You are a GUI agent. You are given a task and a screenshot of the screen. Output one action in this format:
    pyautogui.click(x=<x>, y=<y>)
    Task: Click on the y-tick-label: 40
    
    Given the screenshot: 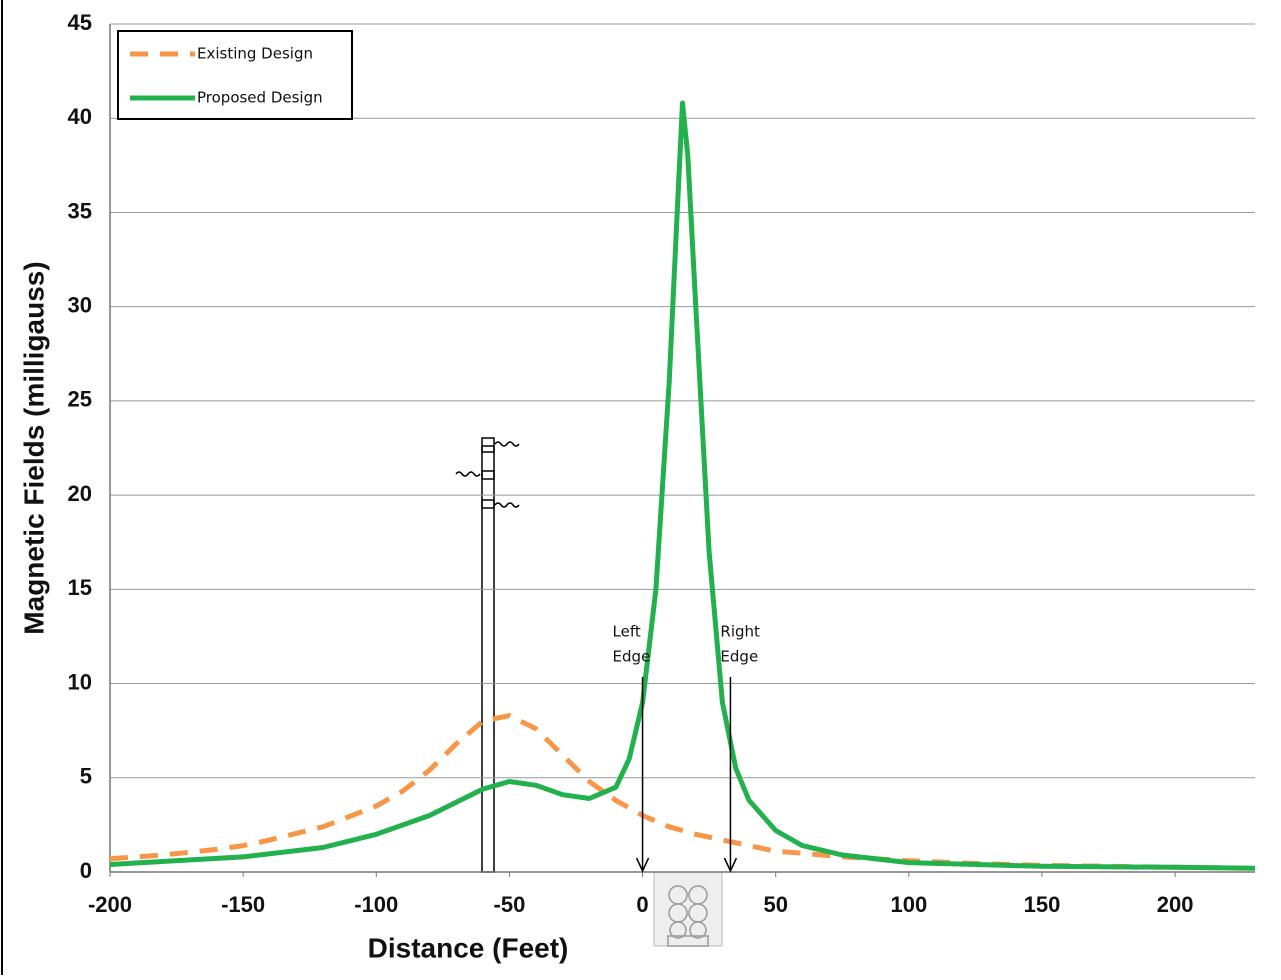 What is the action you would take?
    pyautogui.click(x=80, y=116)
    